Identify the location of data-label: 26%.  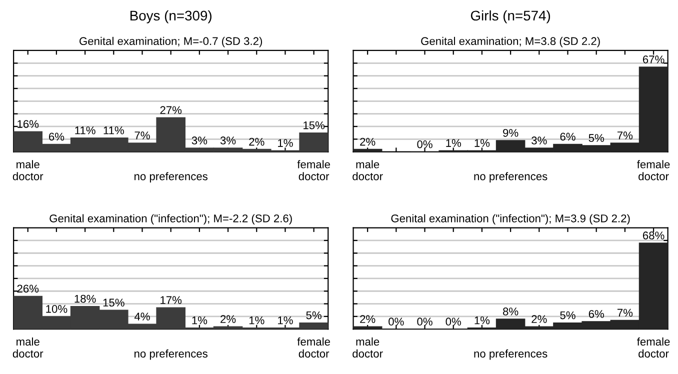
(28, 288).